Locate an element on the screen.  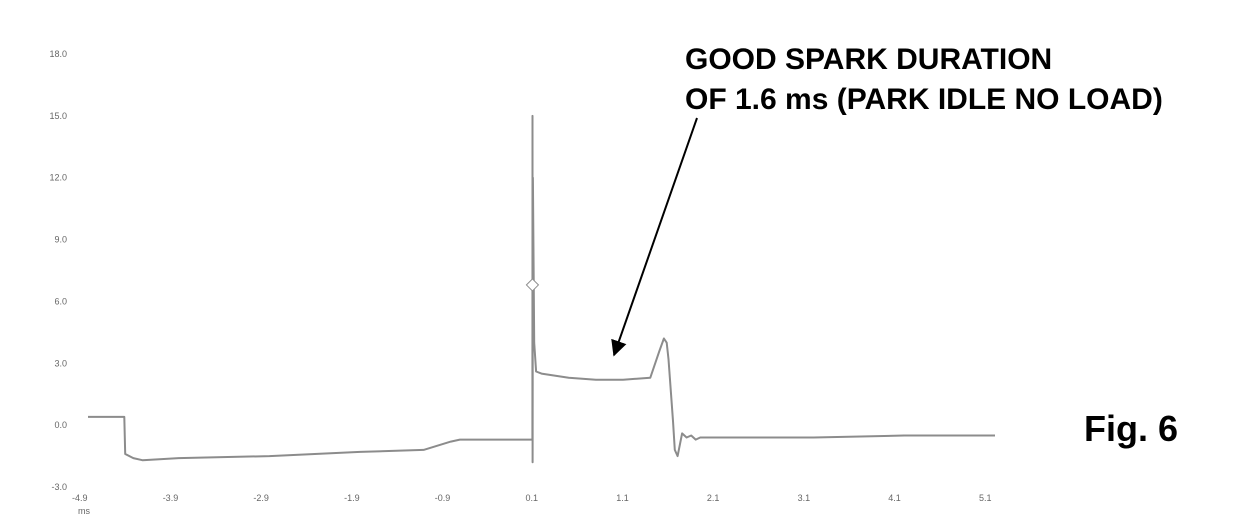
x-tick-label: -3.9 is located at coordinates (171, 498).